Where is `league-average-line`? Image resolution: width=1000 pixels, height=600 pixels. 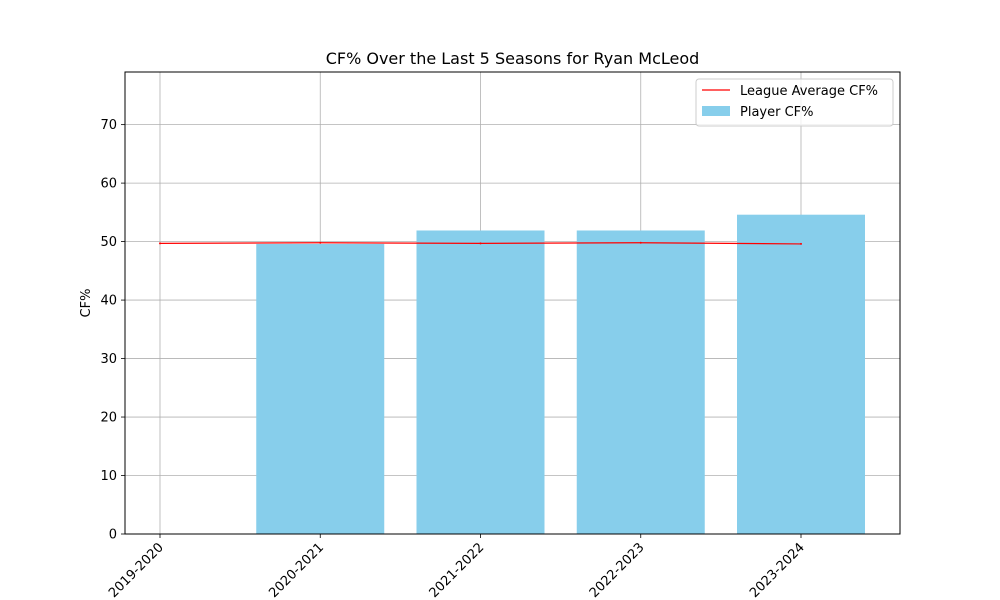 league-average-line is located at coordinates (480, 243).